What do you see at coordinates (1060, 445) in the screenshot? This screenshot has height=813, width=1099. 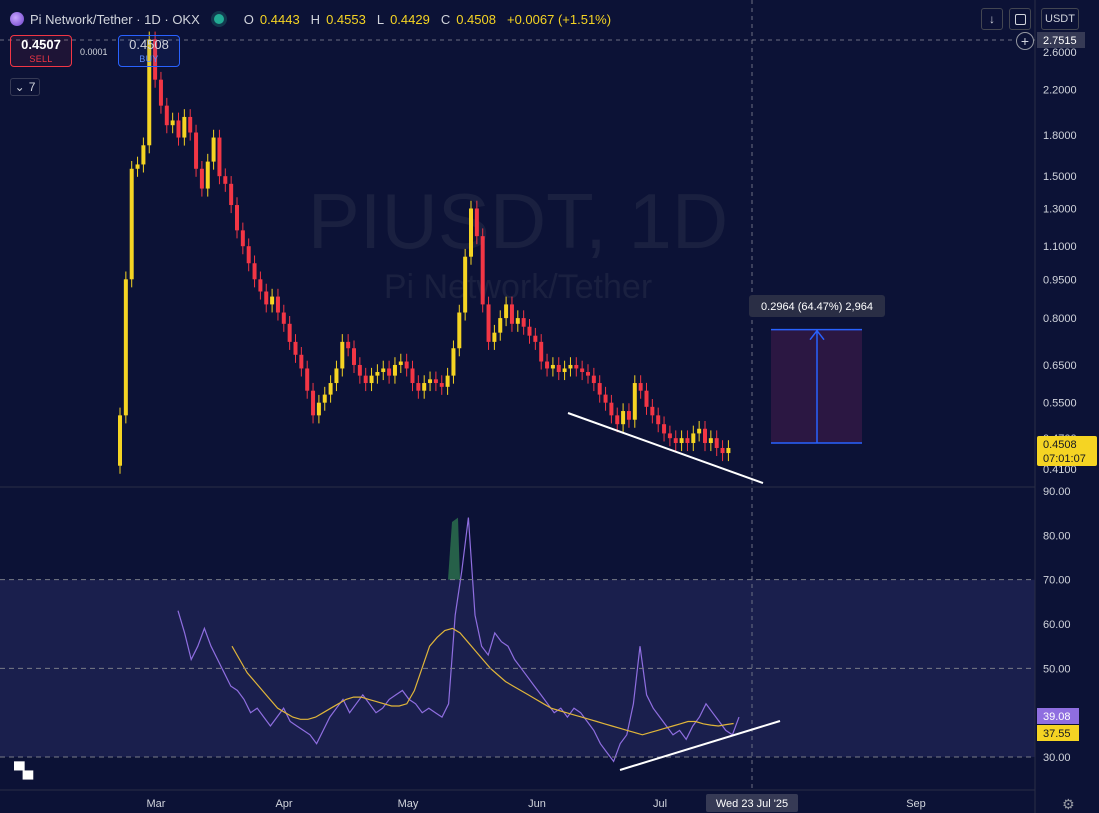 I see `current-price-label: 0.4508` at bounding box center [1060, 445].